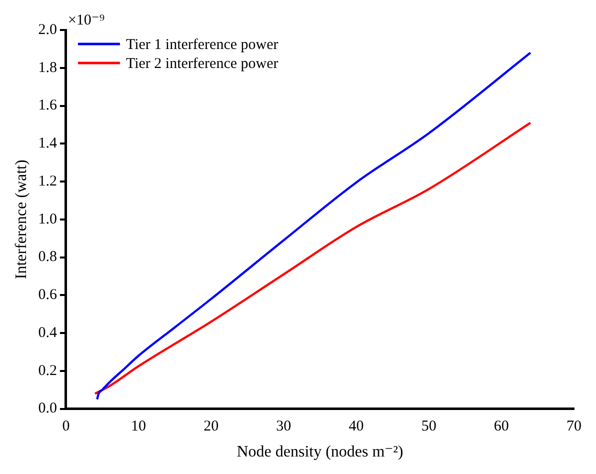  I want to click on x-tick-label: 10, so click(138, 426).